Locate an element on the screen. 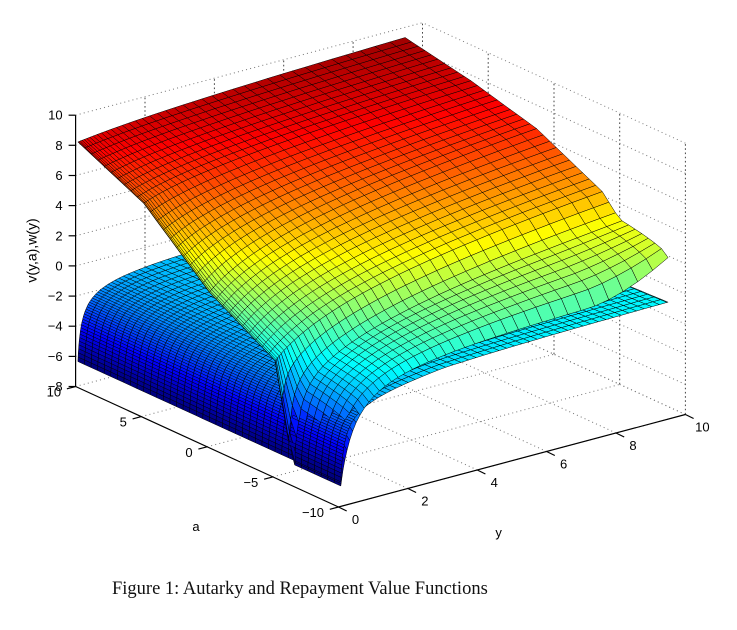 Image resolution: width=737 pixels, height=630 pixels. svg-text: −2 is located at coordinates (55, 296).